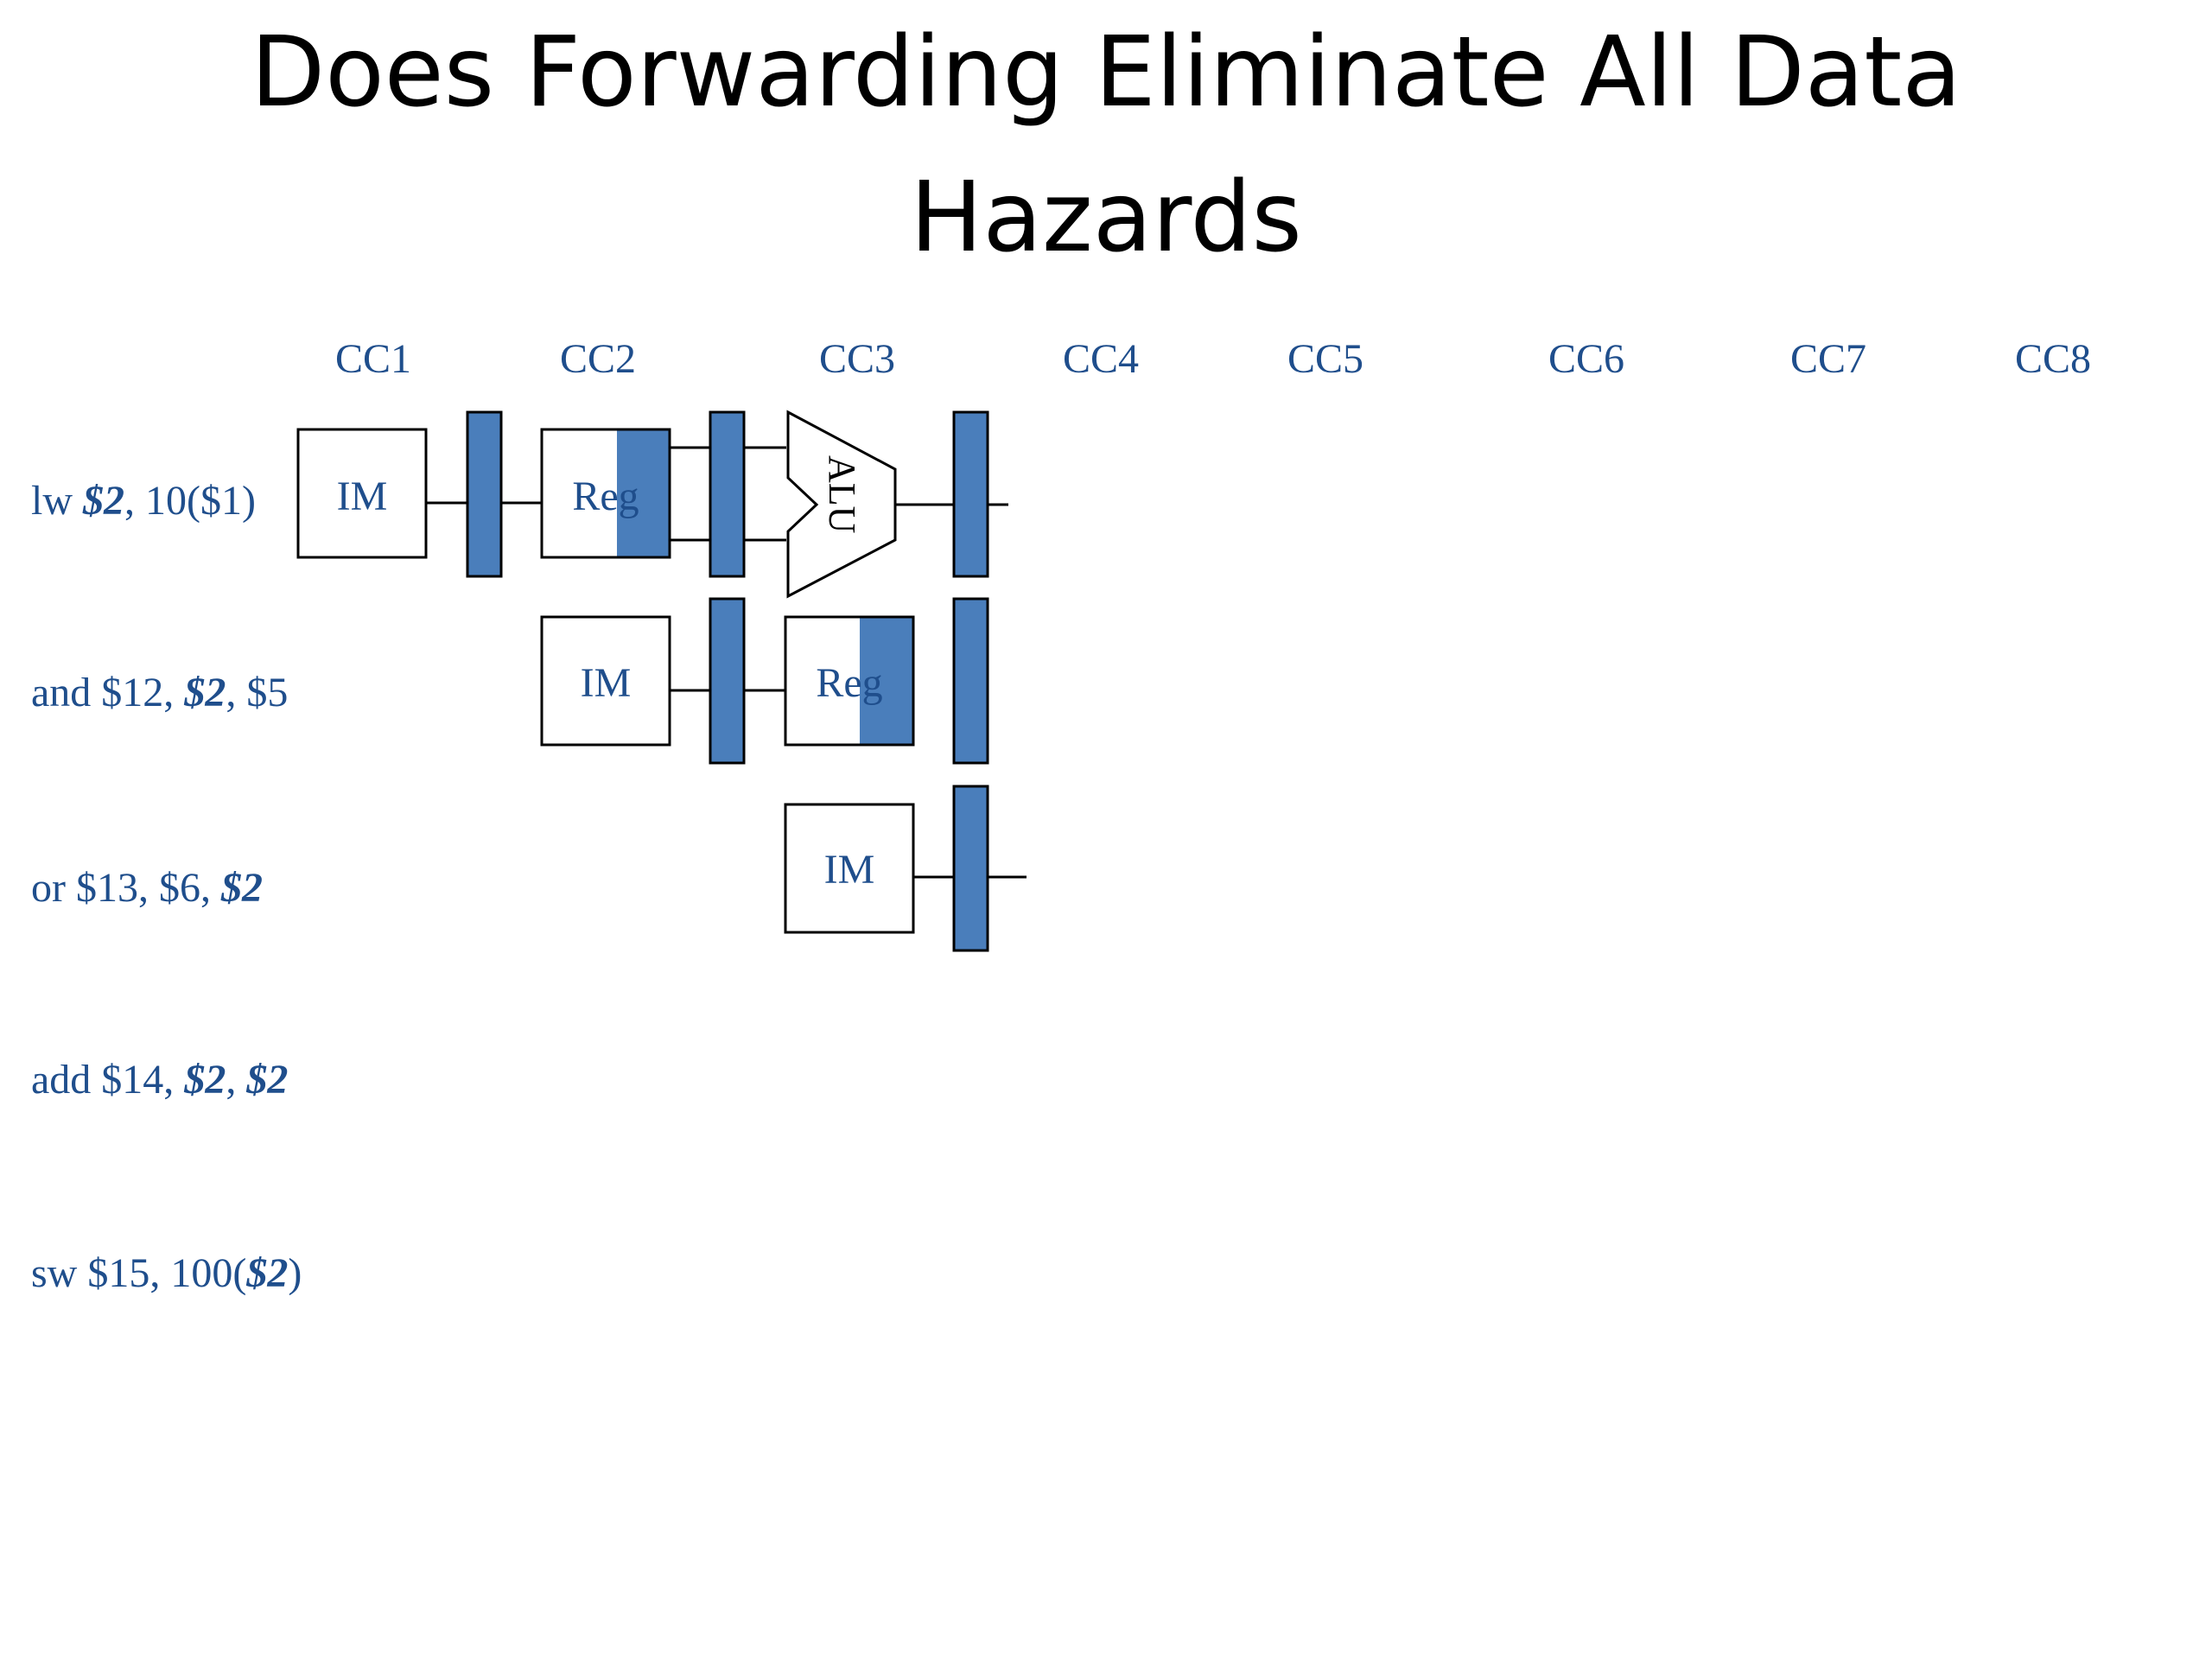  Describe the element at coordinates (57, 501) in the screenshot. I see `instruction-text: lw` at that location.